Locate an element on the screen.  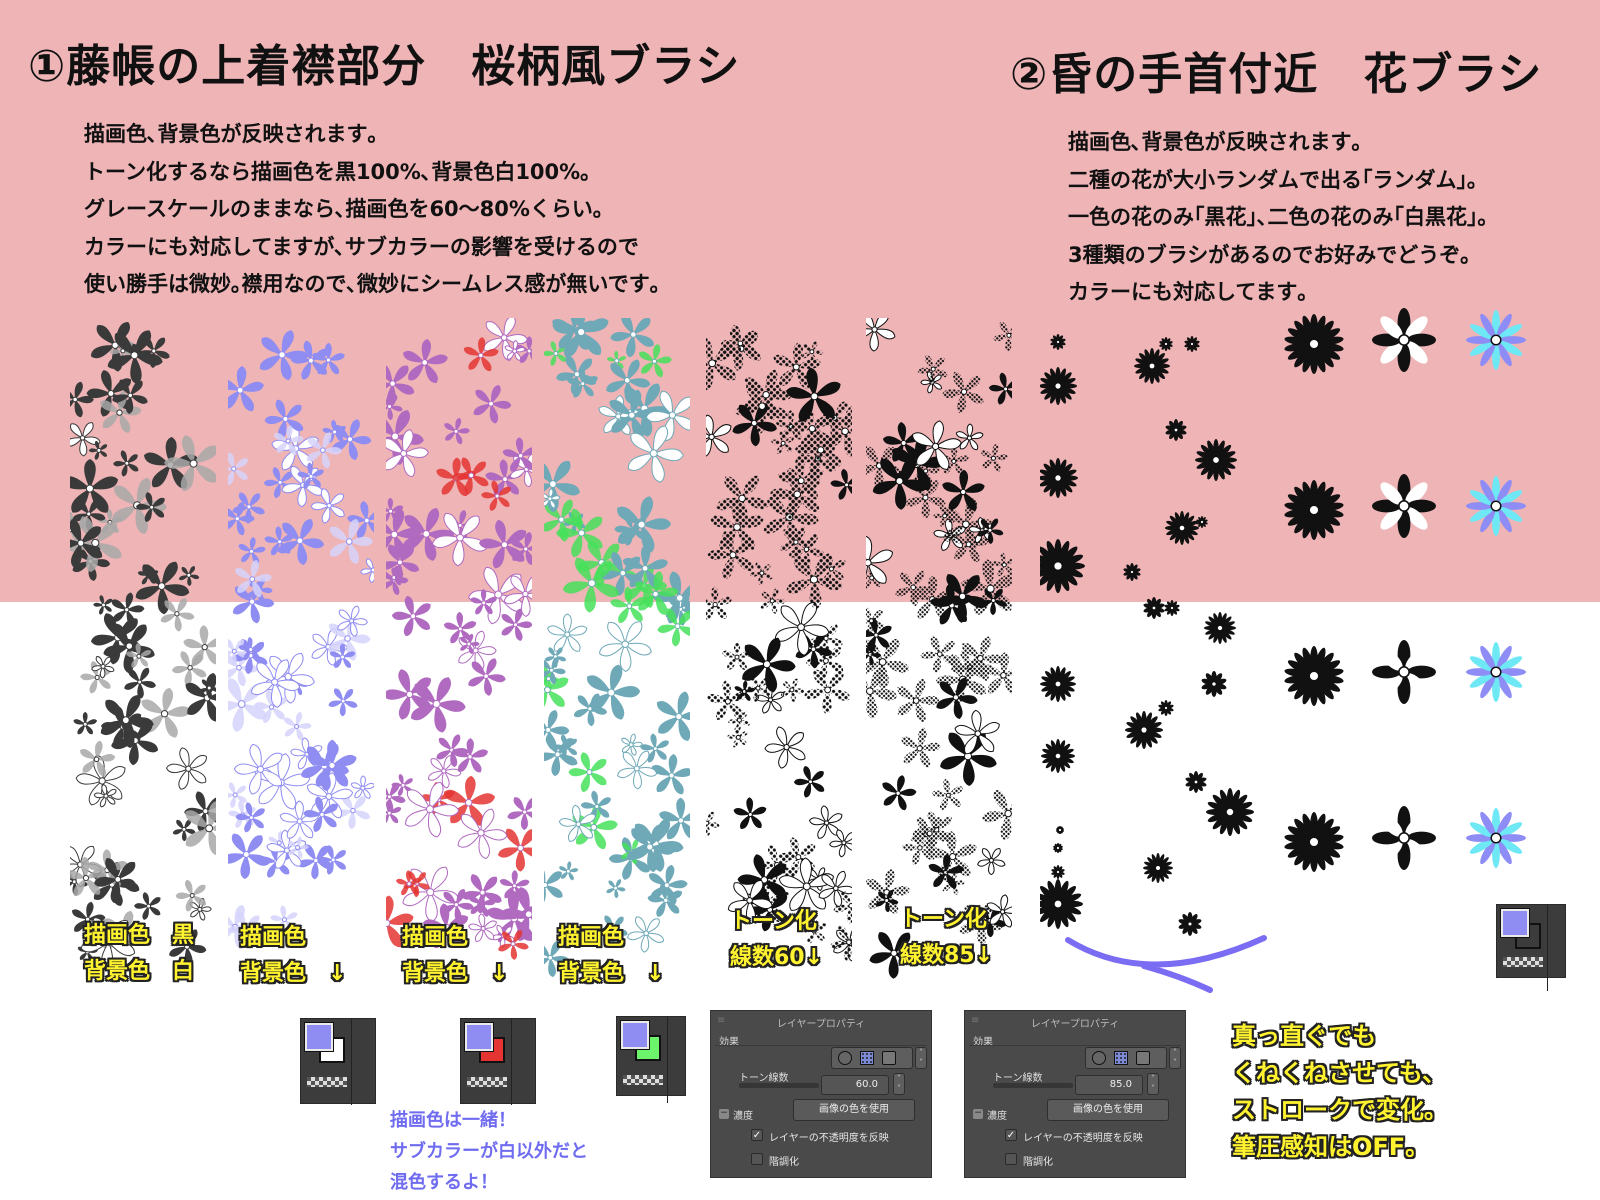
swatch-divider is located at coordinates (351, 1062).